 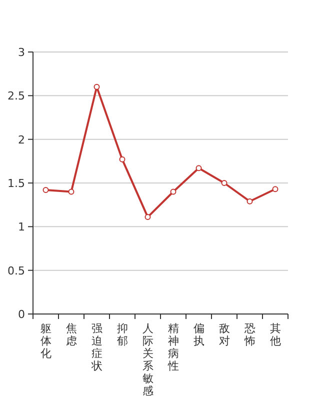 What do you see at coordinates (46, 341) in the screenshot?
I see `x-tick-label: 躯体化` at bounding box center [46, 341].